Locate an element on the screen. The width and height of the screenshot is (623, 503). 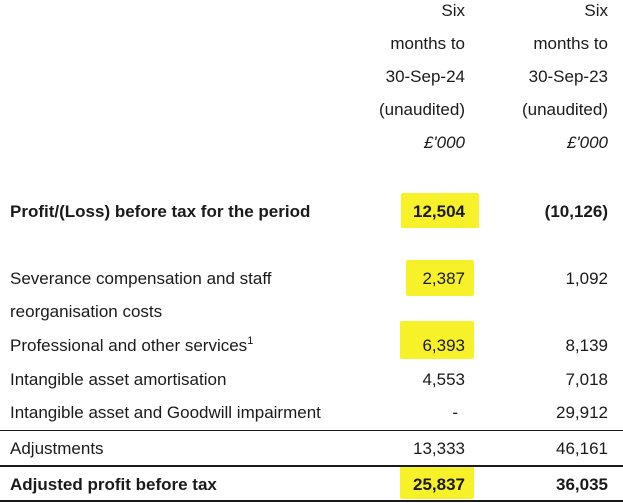
row-value-intangible-amortisation-2024: 4,553 is located at coordinates (443, 379).